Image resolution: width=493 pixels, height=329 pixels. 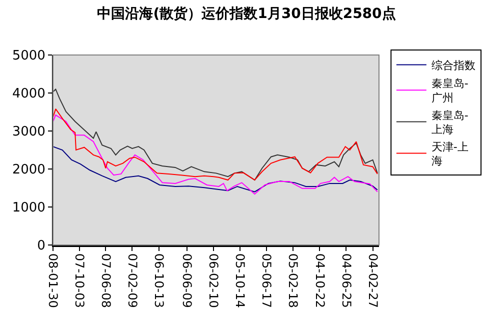 I want to click on x-tick-label: 06-06-09, so click(x=187, y=280).